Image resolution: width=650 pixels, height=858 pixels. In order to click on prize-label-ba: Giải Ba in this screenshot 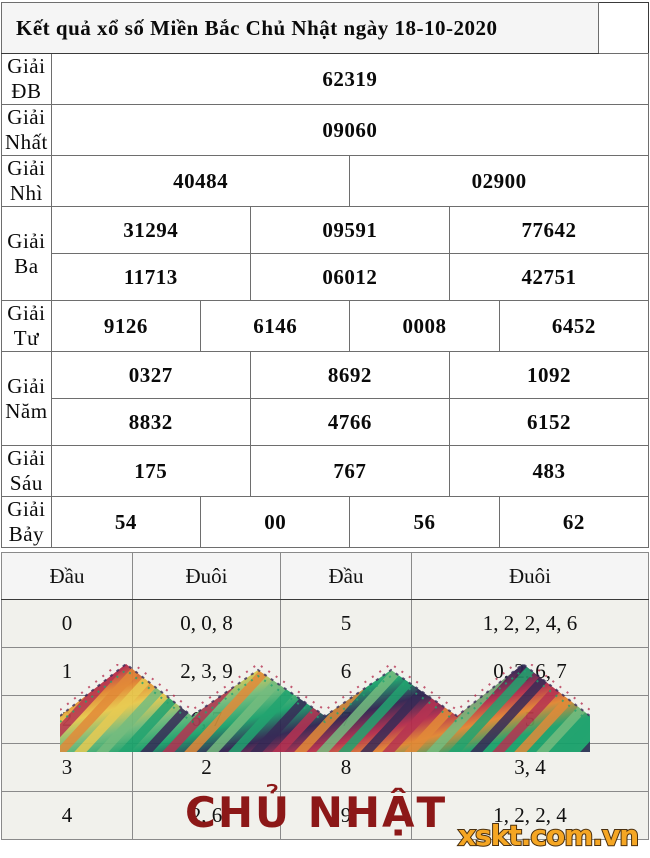, I will do `click(26, 253)`.